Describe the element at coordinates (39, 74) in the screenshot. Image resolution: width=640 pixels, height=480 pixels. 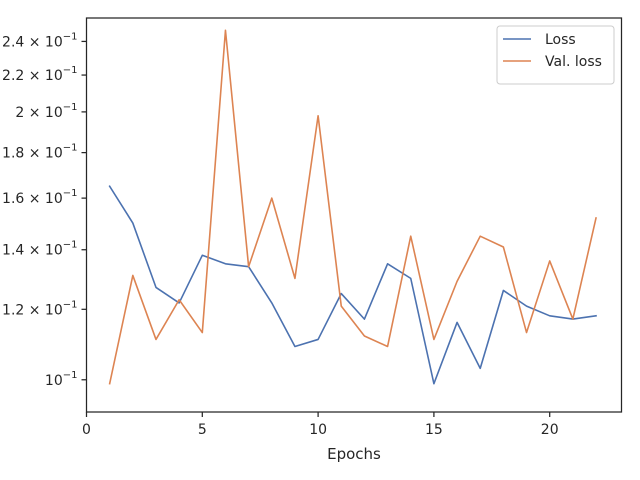
I see `y-tick-label: 2.2 × 10⁻¹` at that location.